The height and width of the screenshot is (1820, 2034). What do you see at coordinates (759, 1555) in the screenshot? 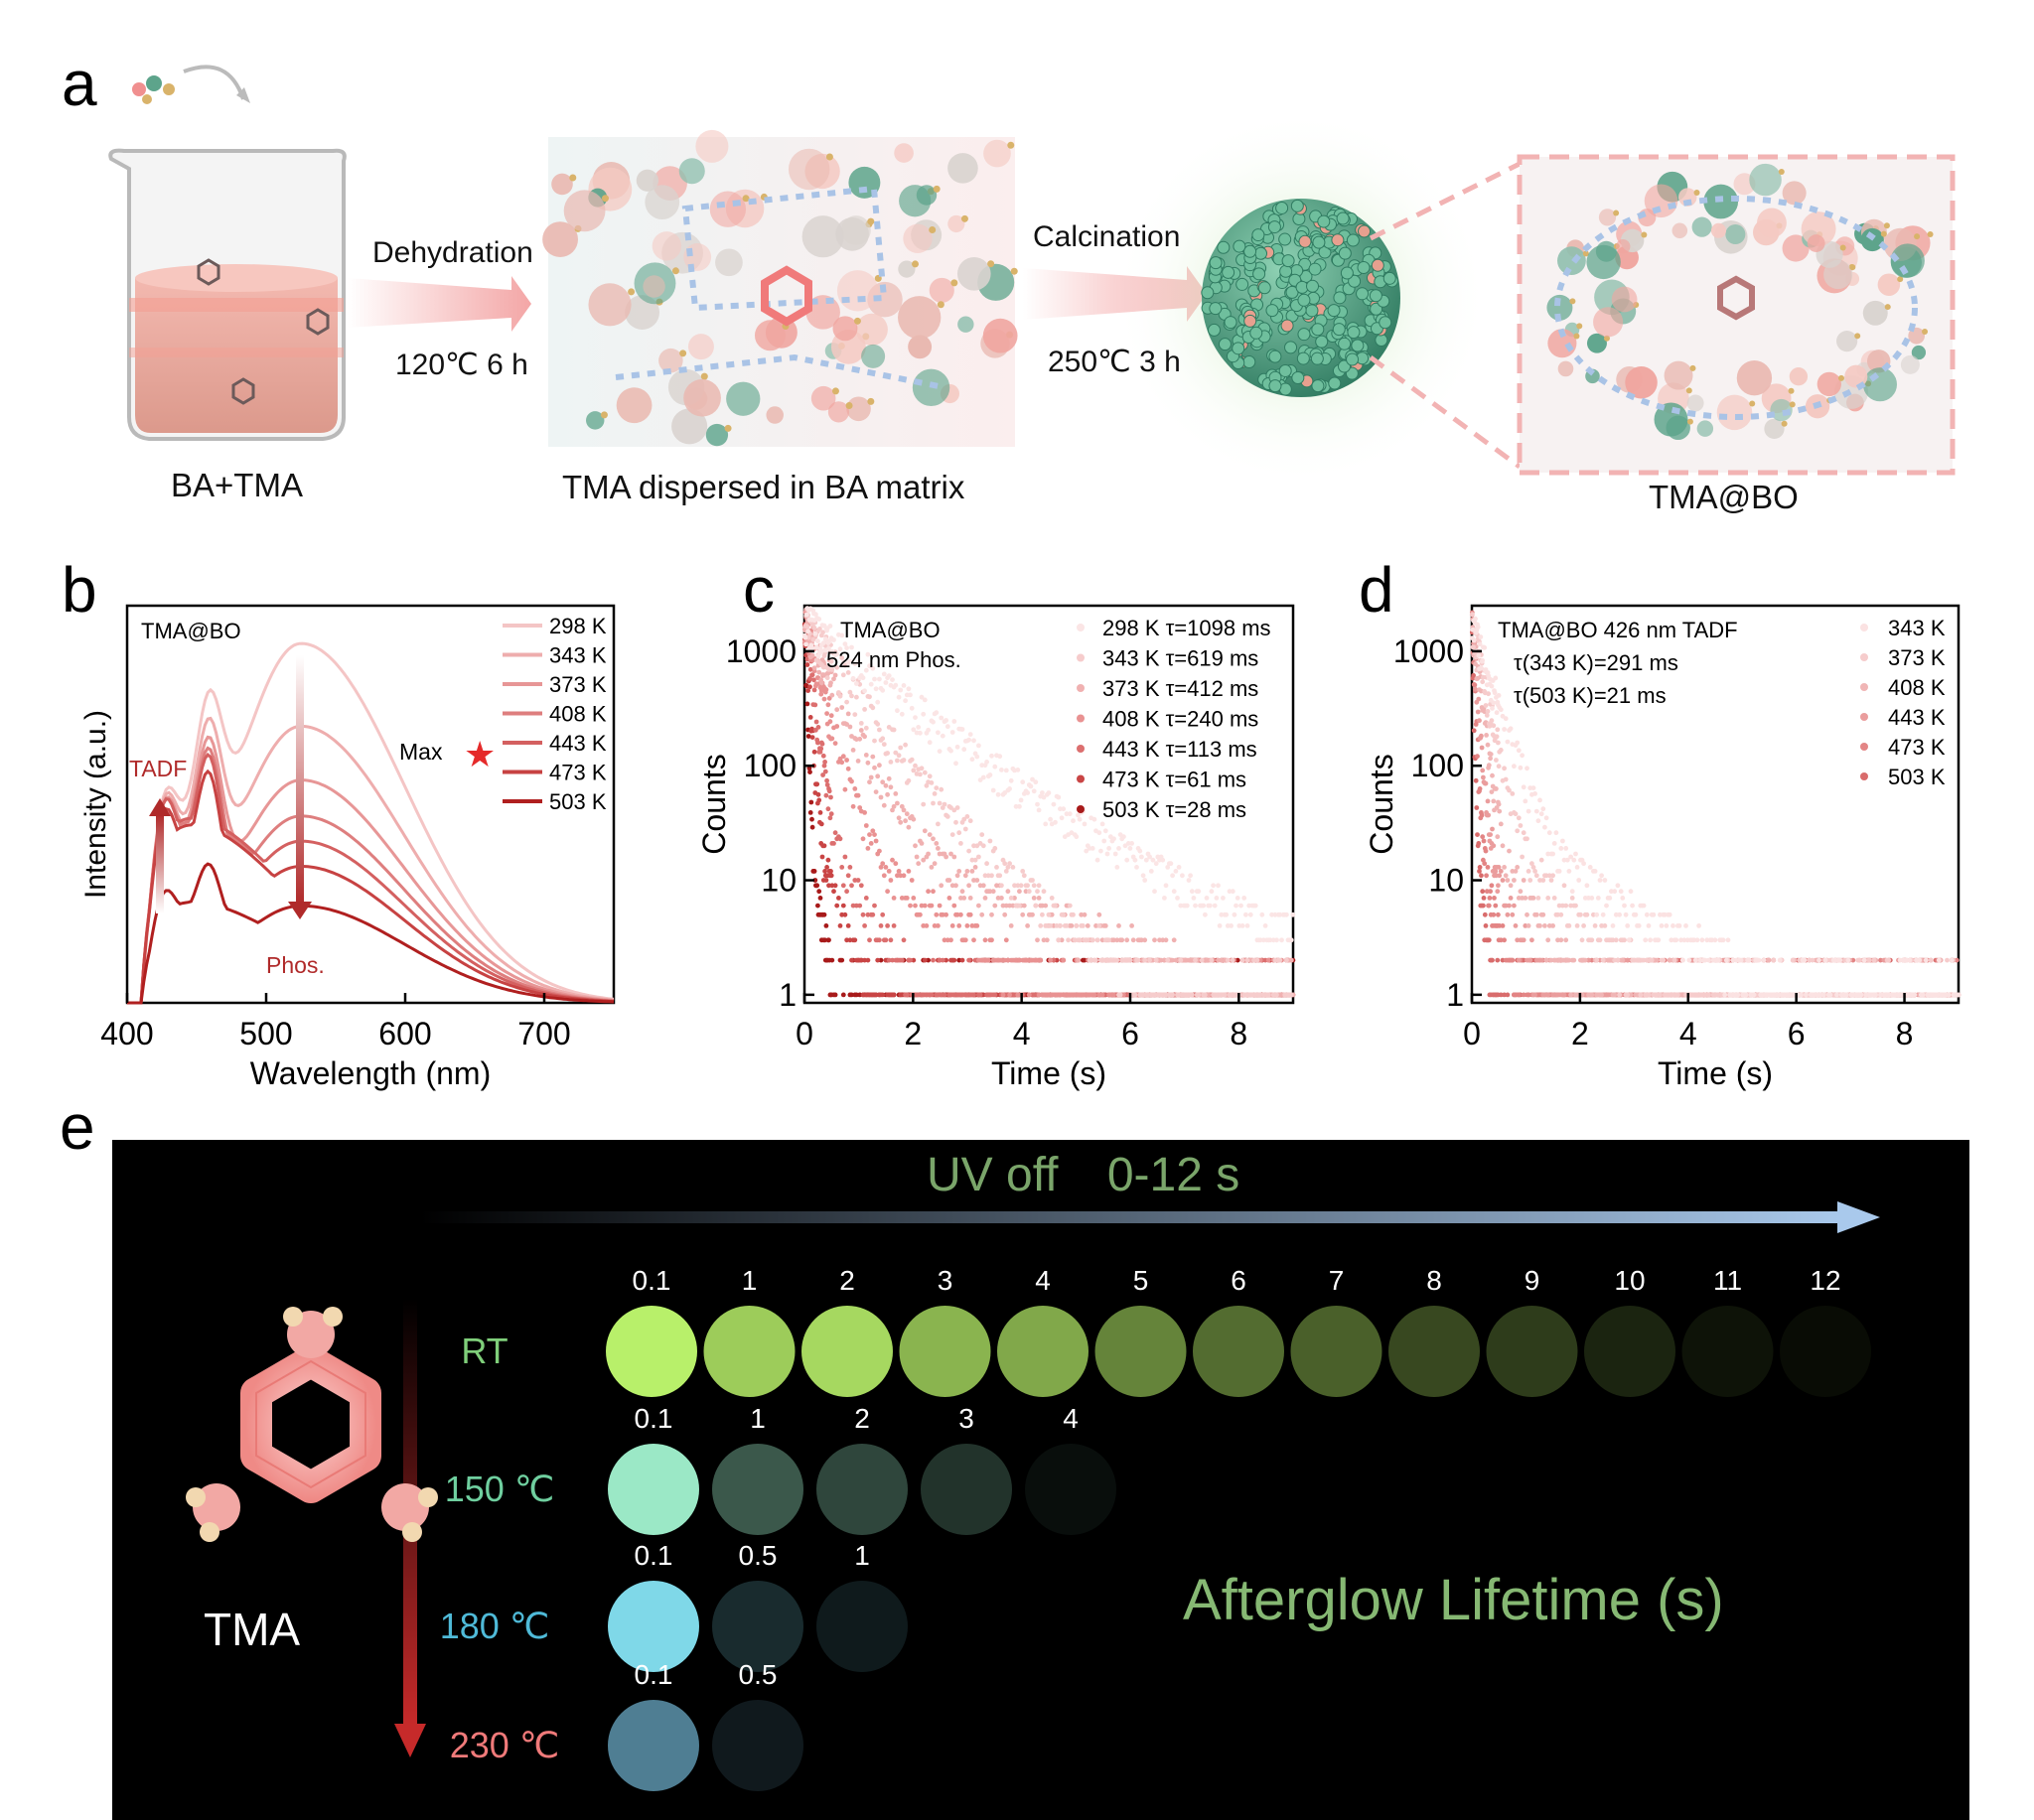
I see `sample-time-label: 0.5` at bounding box center [759, 1555].